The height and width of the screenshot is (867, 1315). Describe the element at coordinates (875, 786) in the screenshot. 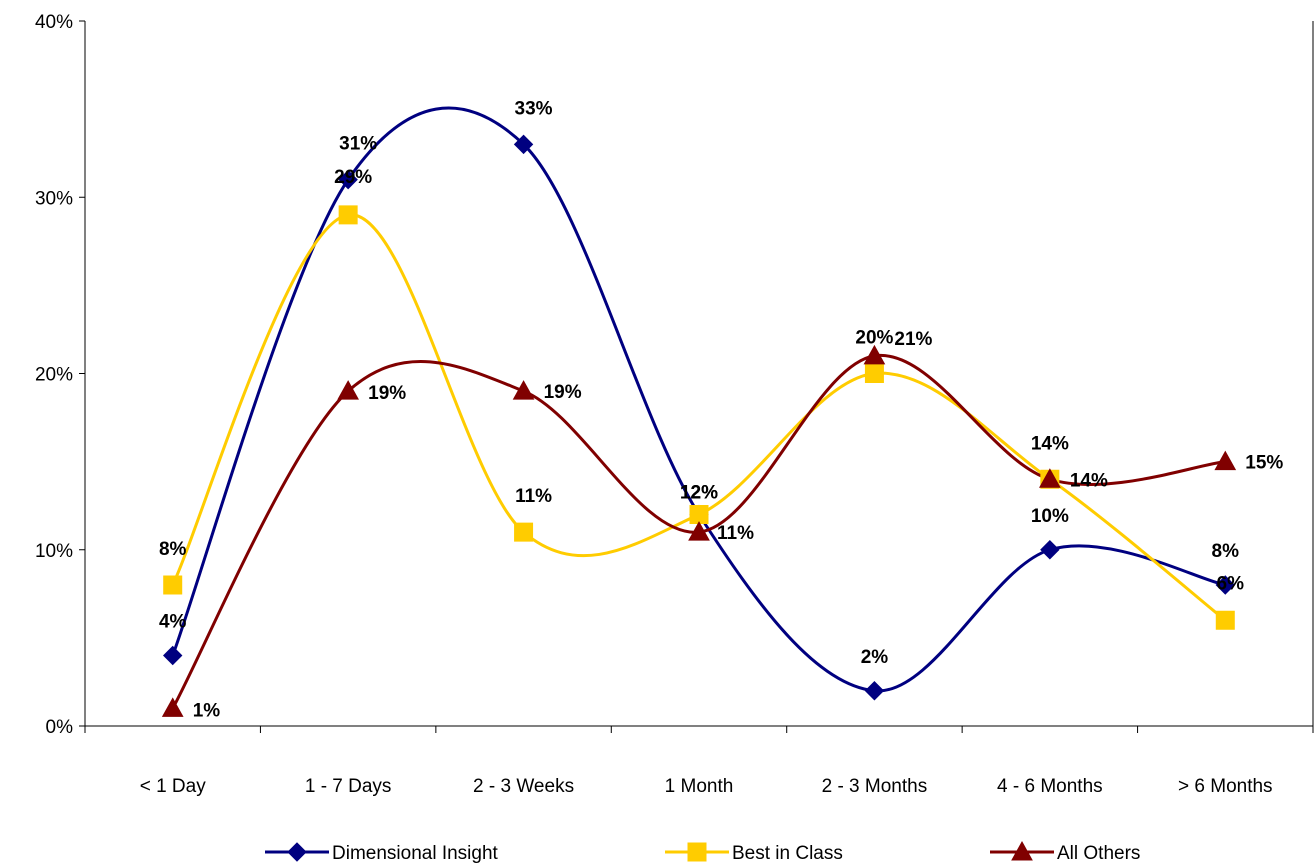

I see `x-tick-label: 2 - 3 Months` at that location.